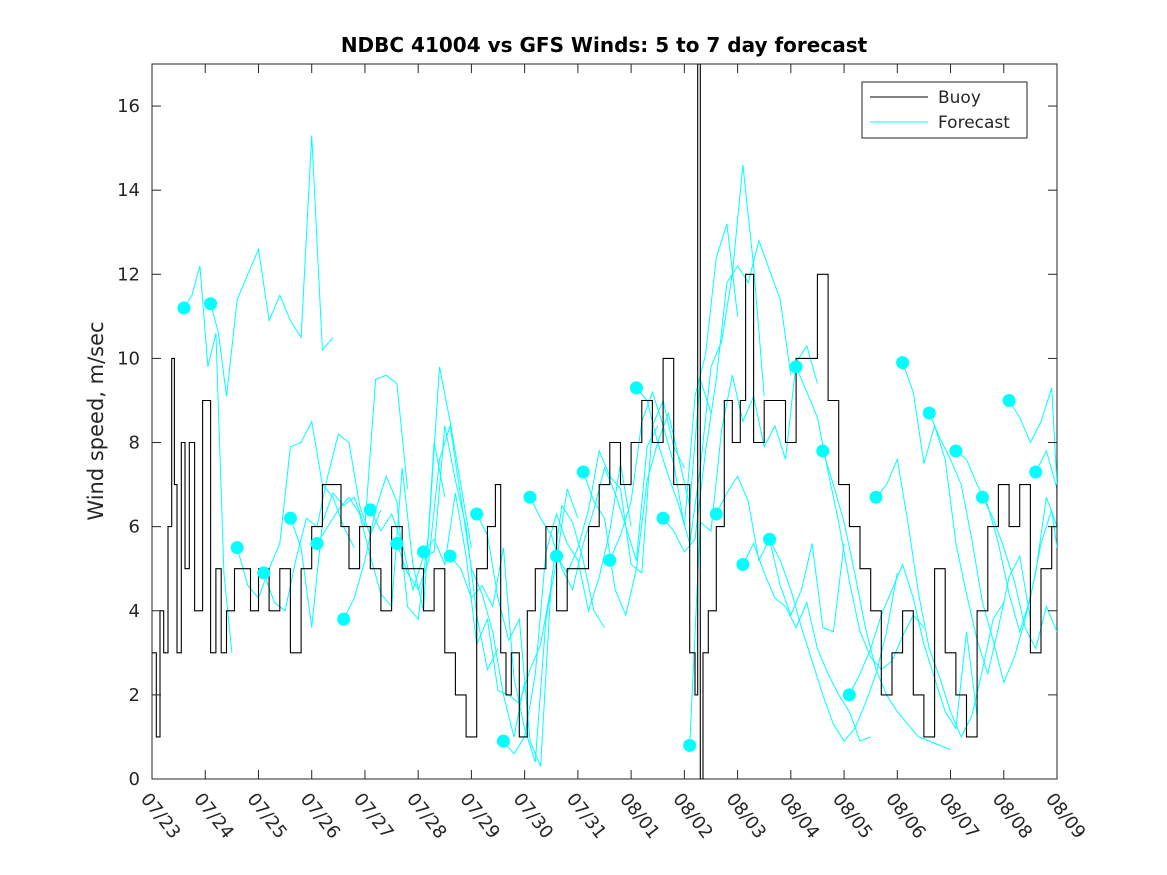 The height and width of the screenshot is (875, 1167). I want to click on x-tick-label: 08/04, so click(799, 816).